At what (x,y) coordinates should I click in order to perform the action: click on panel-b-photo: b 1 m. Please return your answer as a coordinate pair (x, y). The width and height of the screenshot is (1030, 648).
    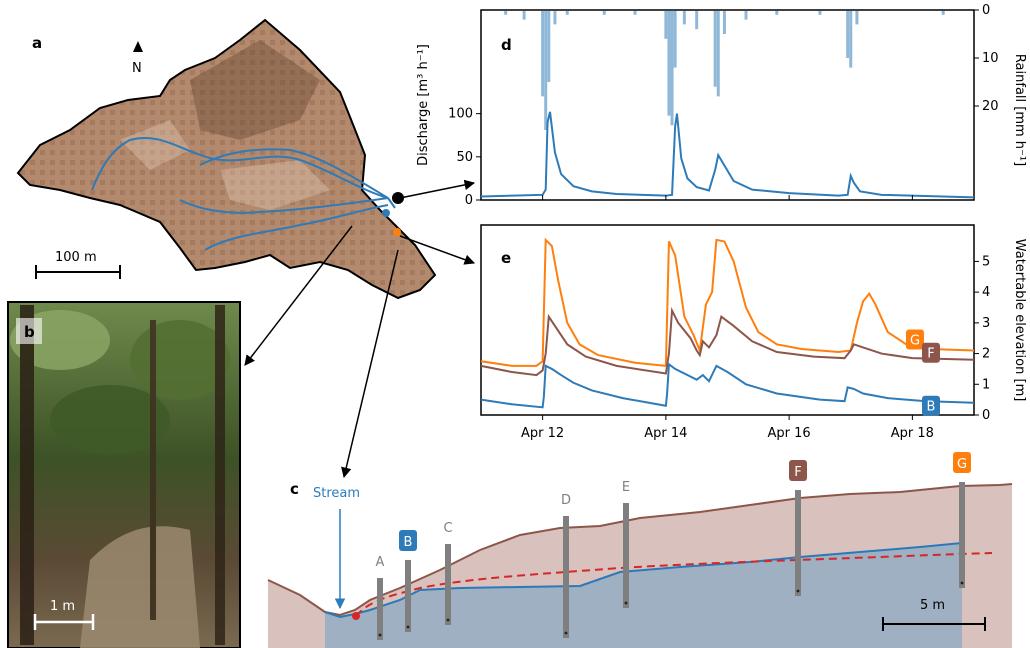
    Looking at the image, I should click on (124, 474).